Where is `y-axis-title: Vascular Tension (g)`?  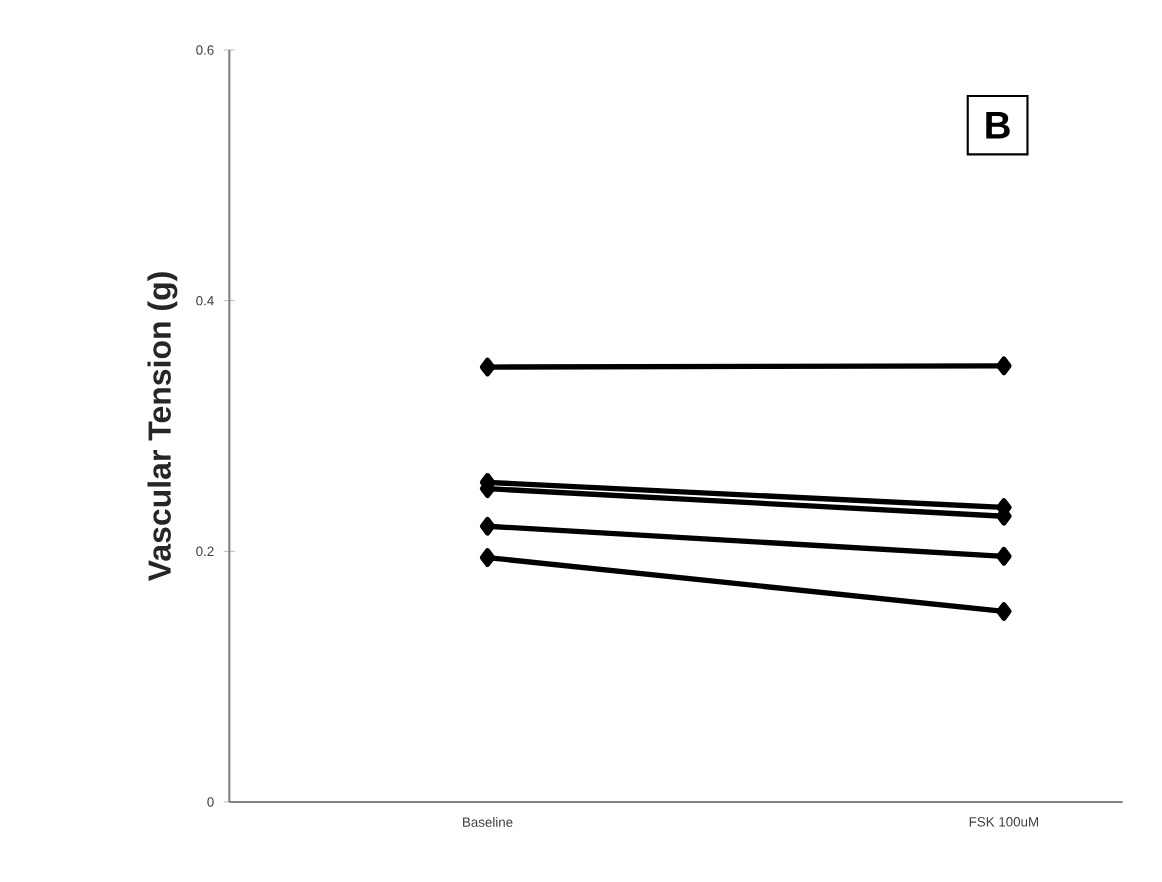
y-axis-title: Vascular Tension (g) is located at coordinates (162, 427).